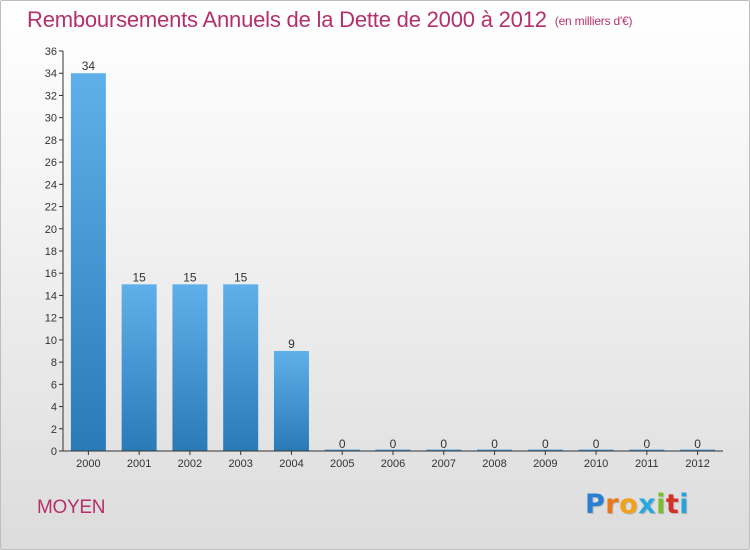 The image size is (750, 550). Describe the element at coordinates (51, 52) in the screenshot. I see `y-tick-label: 36` at that location.